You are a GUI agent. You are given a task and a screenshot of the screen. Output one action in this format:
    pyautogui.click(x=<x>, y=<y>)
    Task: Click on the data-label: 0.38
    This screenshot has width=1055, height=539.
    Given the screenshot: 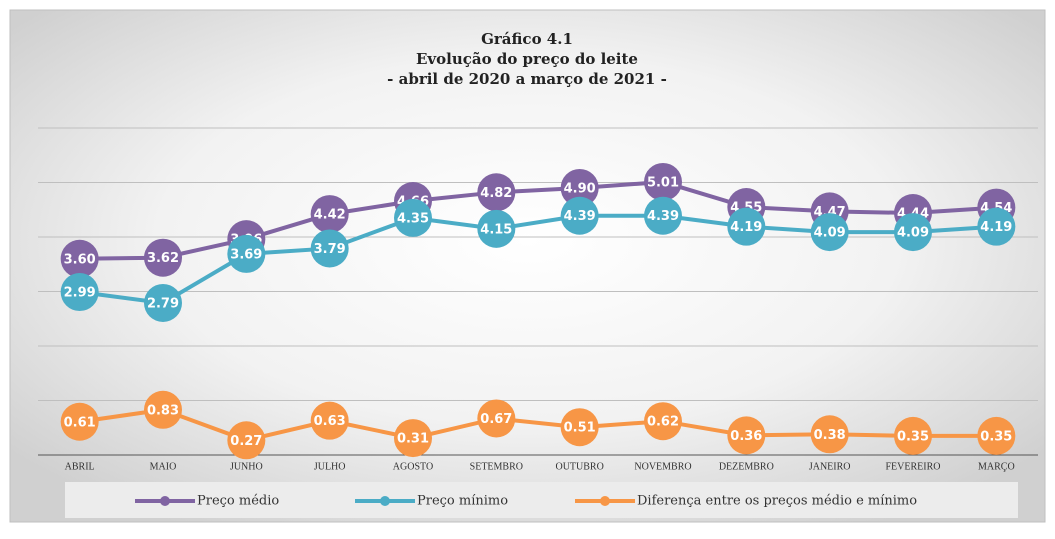 What is the action you would take?
    pyautogui.click(x=830, y=435)
    